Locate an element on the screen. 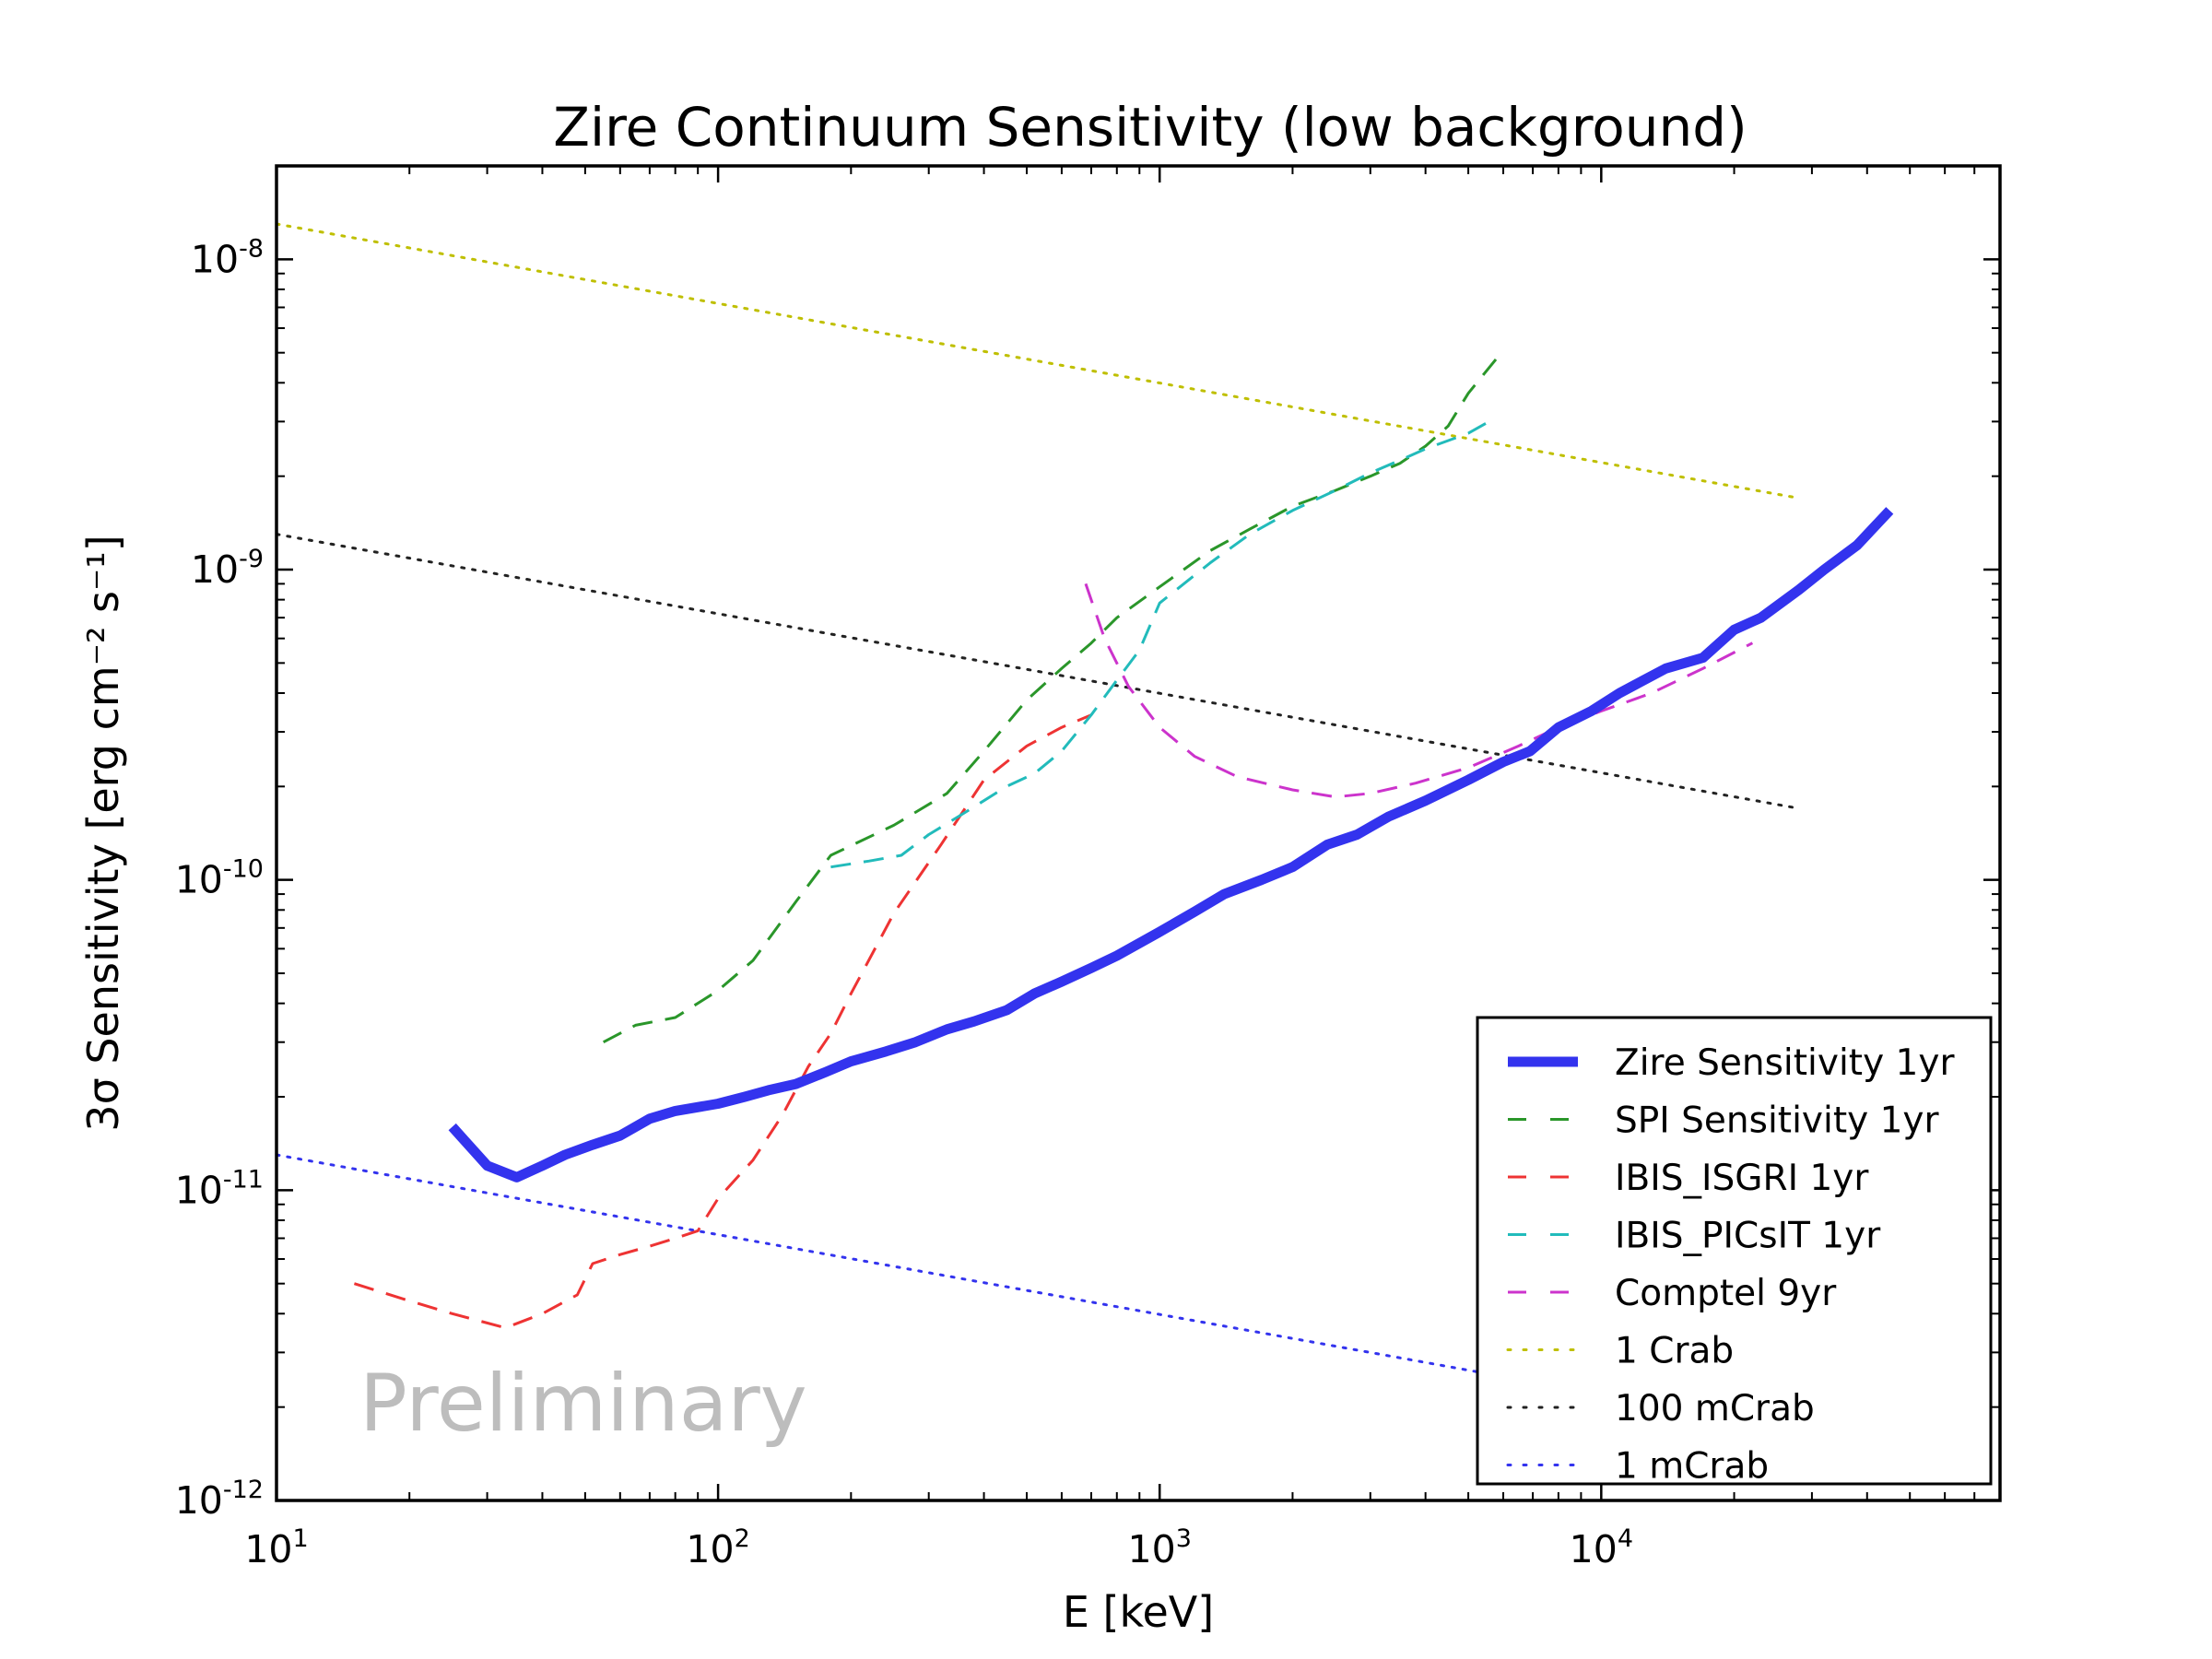  y-tick-label: 10⁻¹⁰ is located at coordinates (219, 878).